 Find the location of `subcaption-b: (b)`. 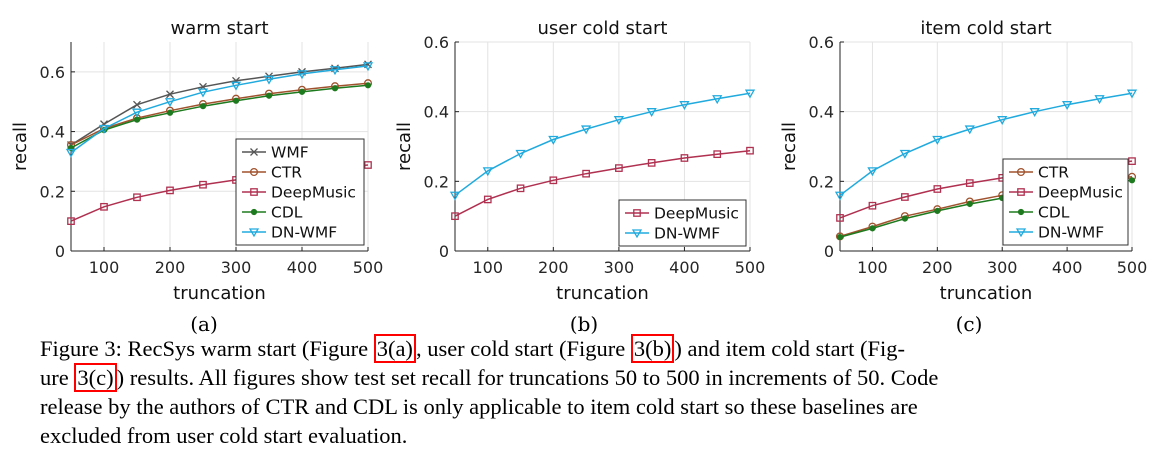

subcaption-b: (b) is located at coordinates (584, 324).